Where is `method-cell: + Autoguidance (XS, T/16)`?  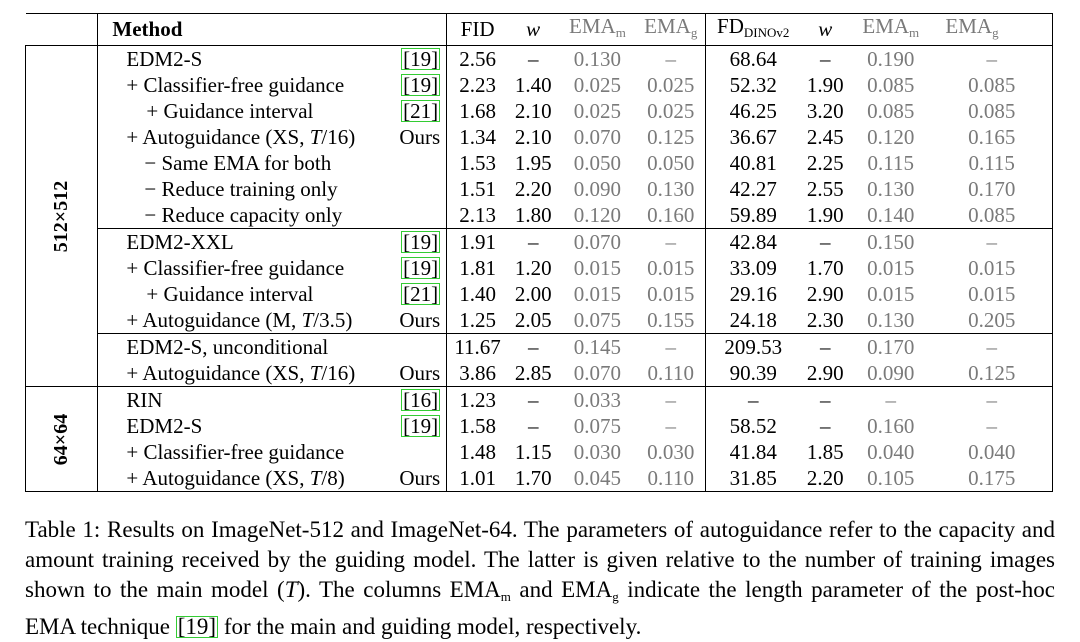 method-cell: + Autoguidance (XS, T/16) is located at coordinates (244, 373).